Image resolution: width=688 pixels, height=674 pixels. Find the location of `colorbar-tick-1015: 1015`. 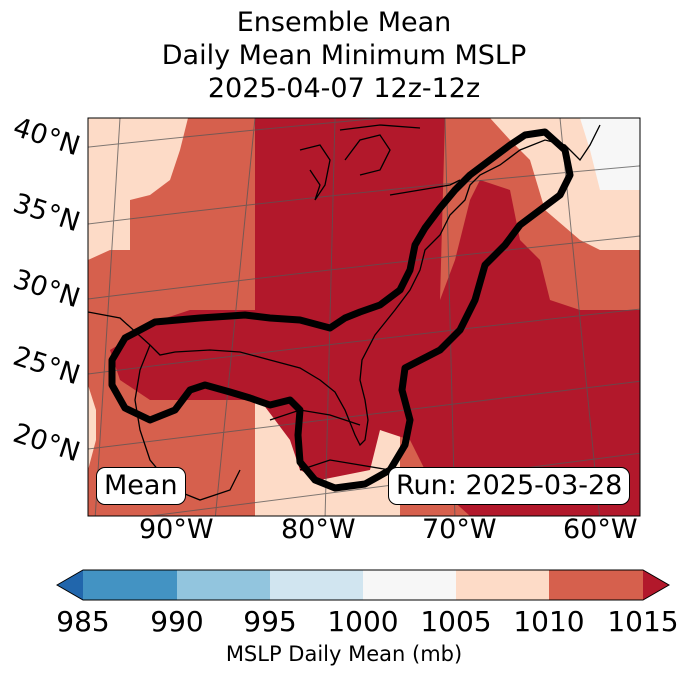

colorbar-tick-1015: 1015 is located at coordinates (643, 621).